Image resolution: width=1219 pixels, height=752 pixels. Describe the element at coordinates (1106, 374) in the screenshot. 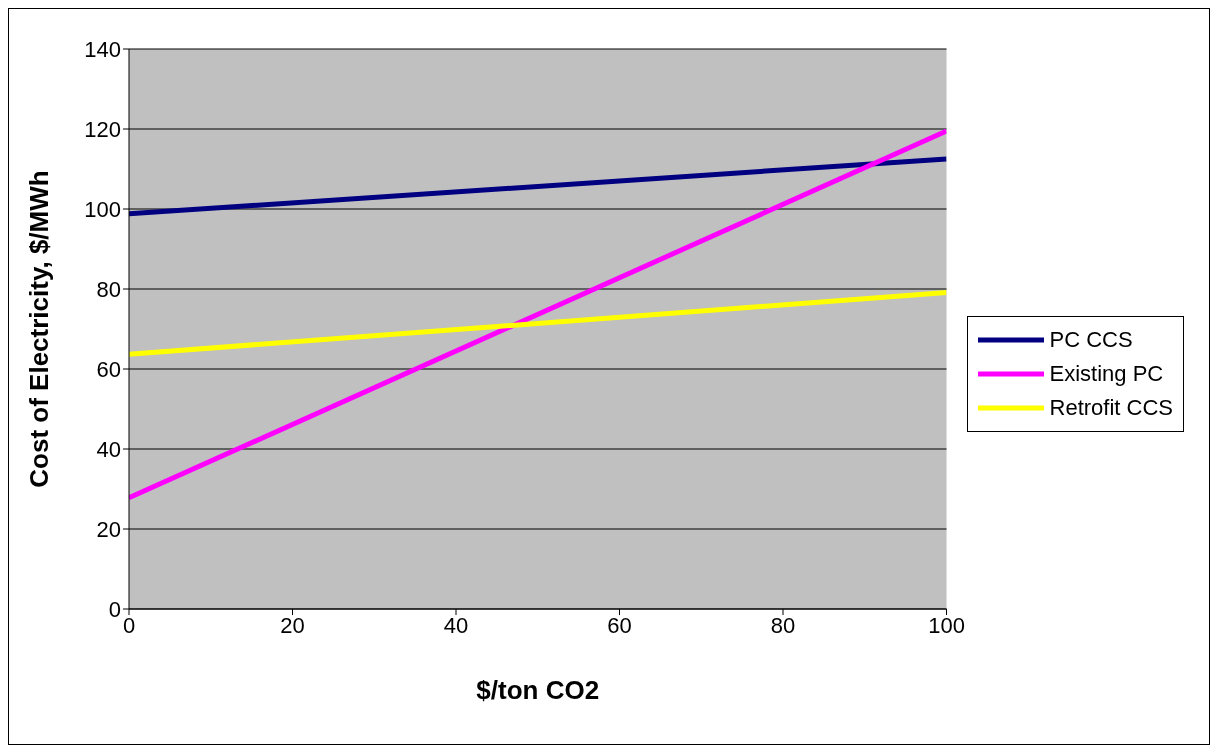

I see `legend-label: Existing PC` at that location.